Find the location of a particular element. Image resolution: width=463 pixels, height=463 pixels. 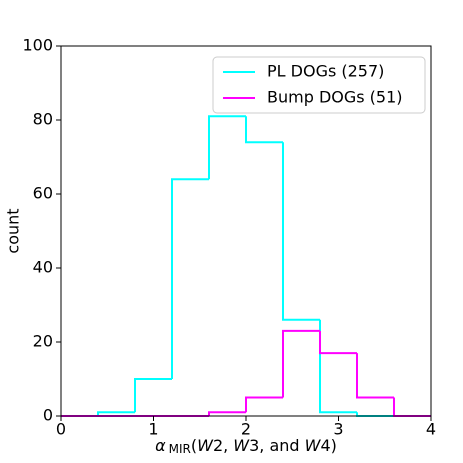

x-tick-label: 0 is located at coordinates (61, 429).